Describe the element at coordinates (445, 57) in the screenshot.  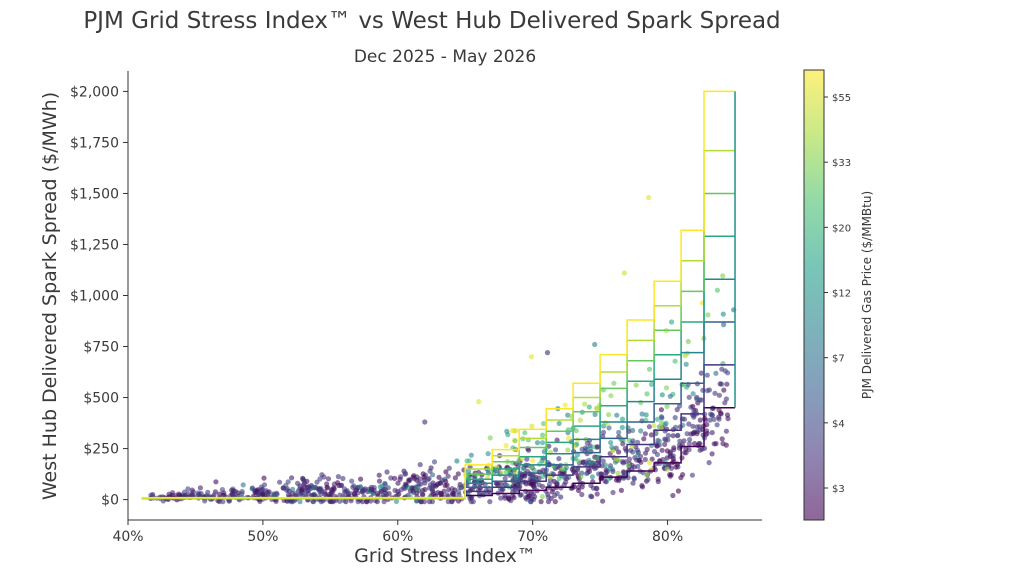
I see `chart-subtitle: Dec 2025 - May 2026` at that location.